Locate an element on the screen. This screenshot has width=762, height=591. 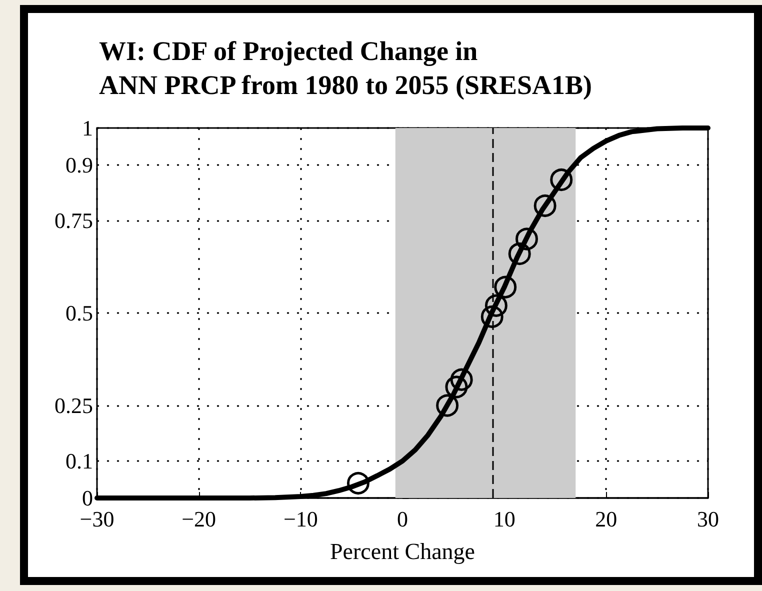
x-tick-label: 10 is located at coordinates (504, 519).